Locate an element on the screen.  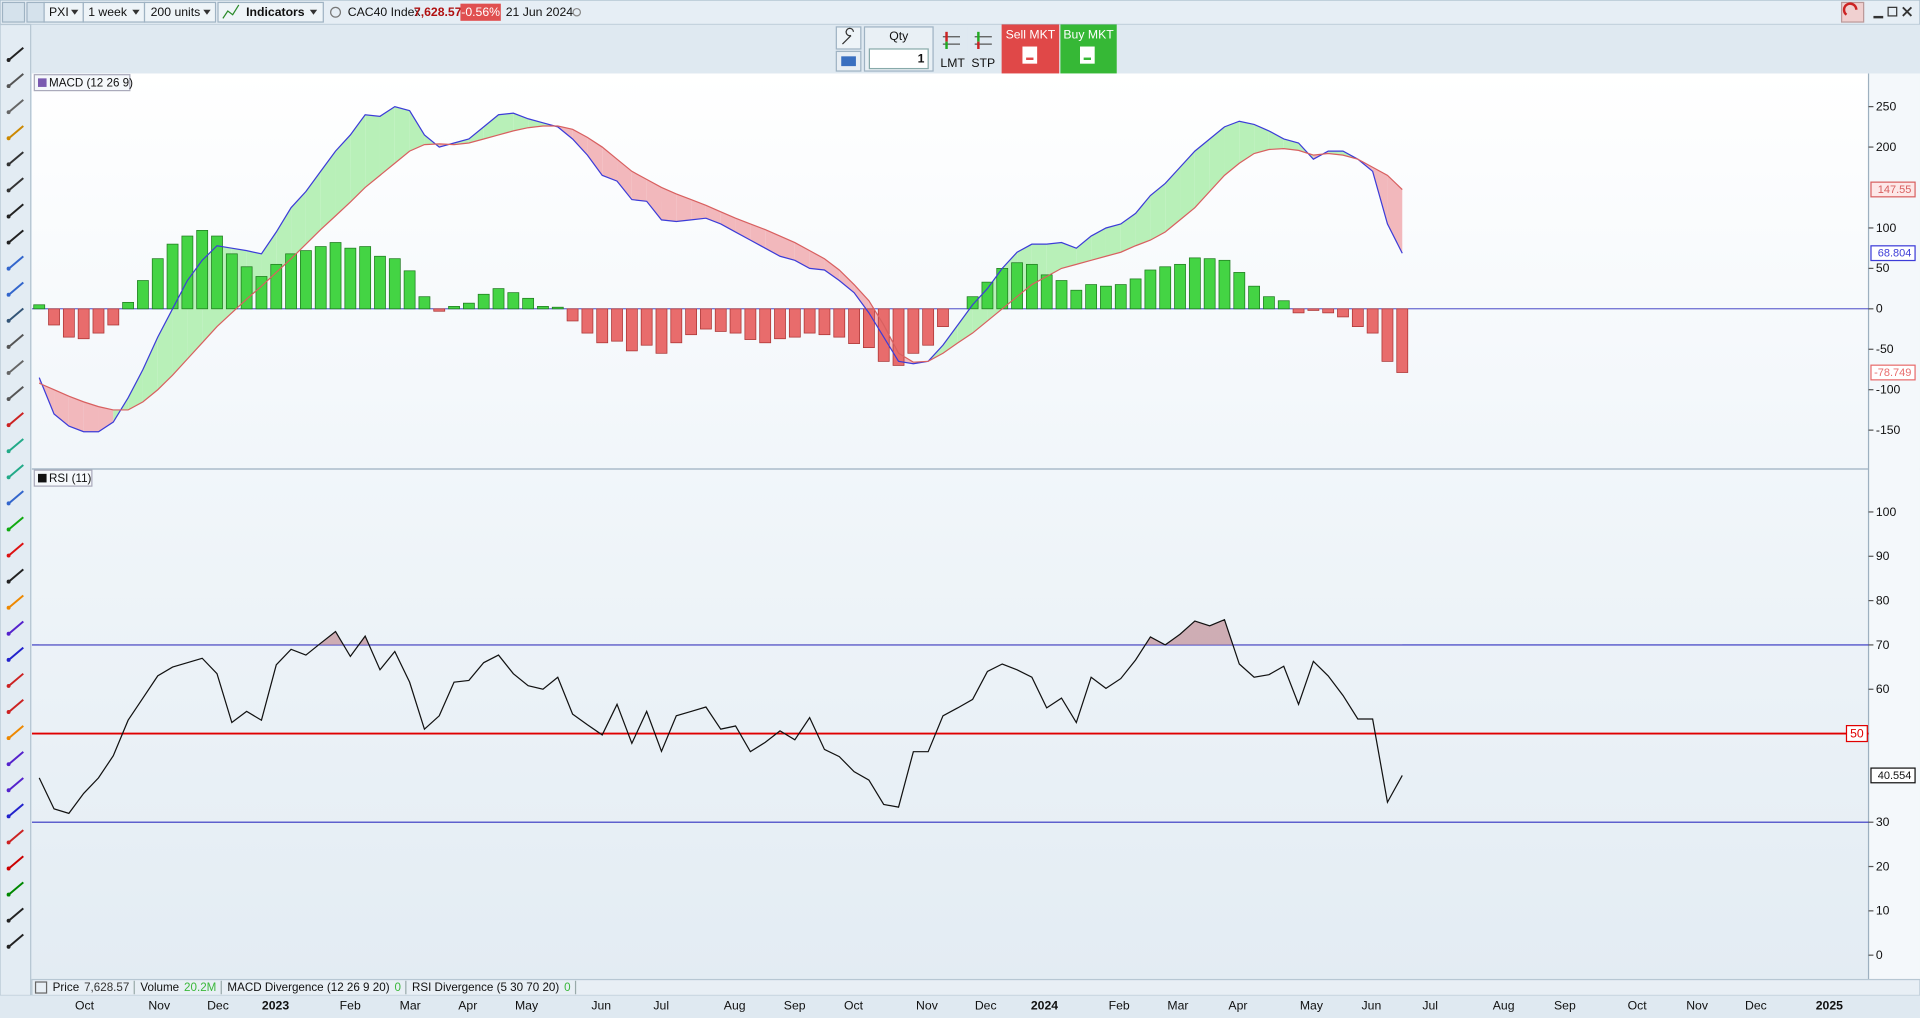
units-dropdown: 200 units is located at coordinates (180, 12).